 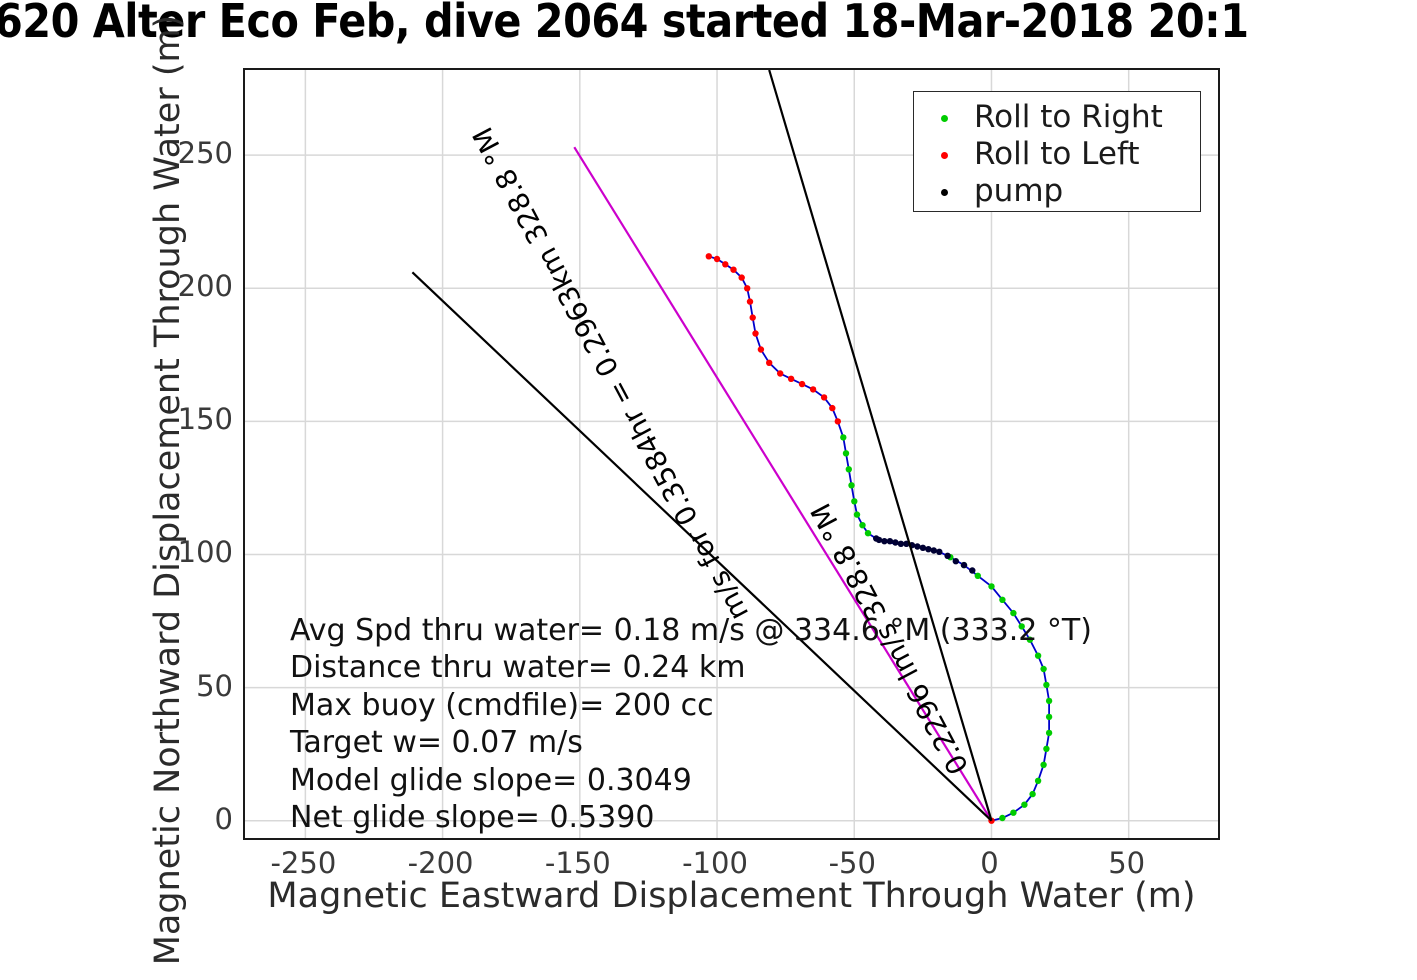 I want to click on legend-item: Roll to Right, so click(x=1057, y=116).